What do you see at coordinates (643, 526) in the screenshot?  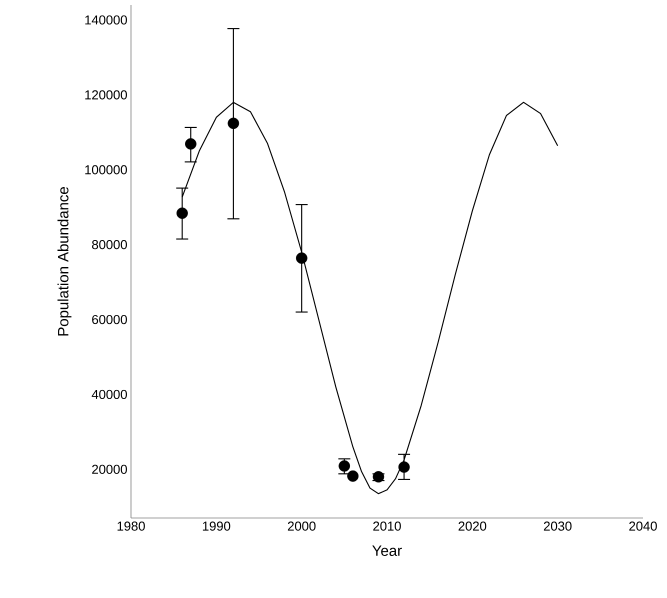 I see `x-tick-label: 2040` at bounding box center [643, 526].